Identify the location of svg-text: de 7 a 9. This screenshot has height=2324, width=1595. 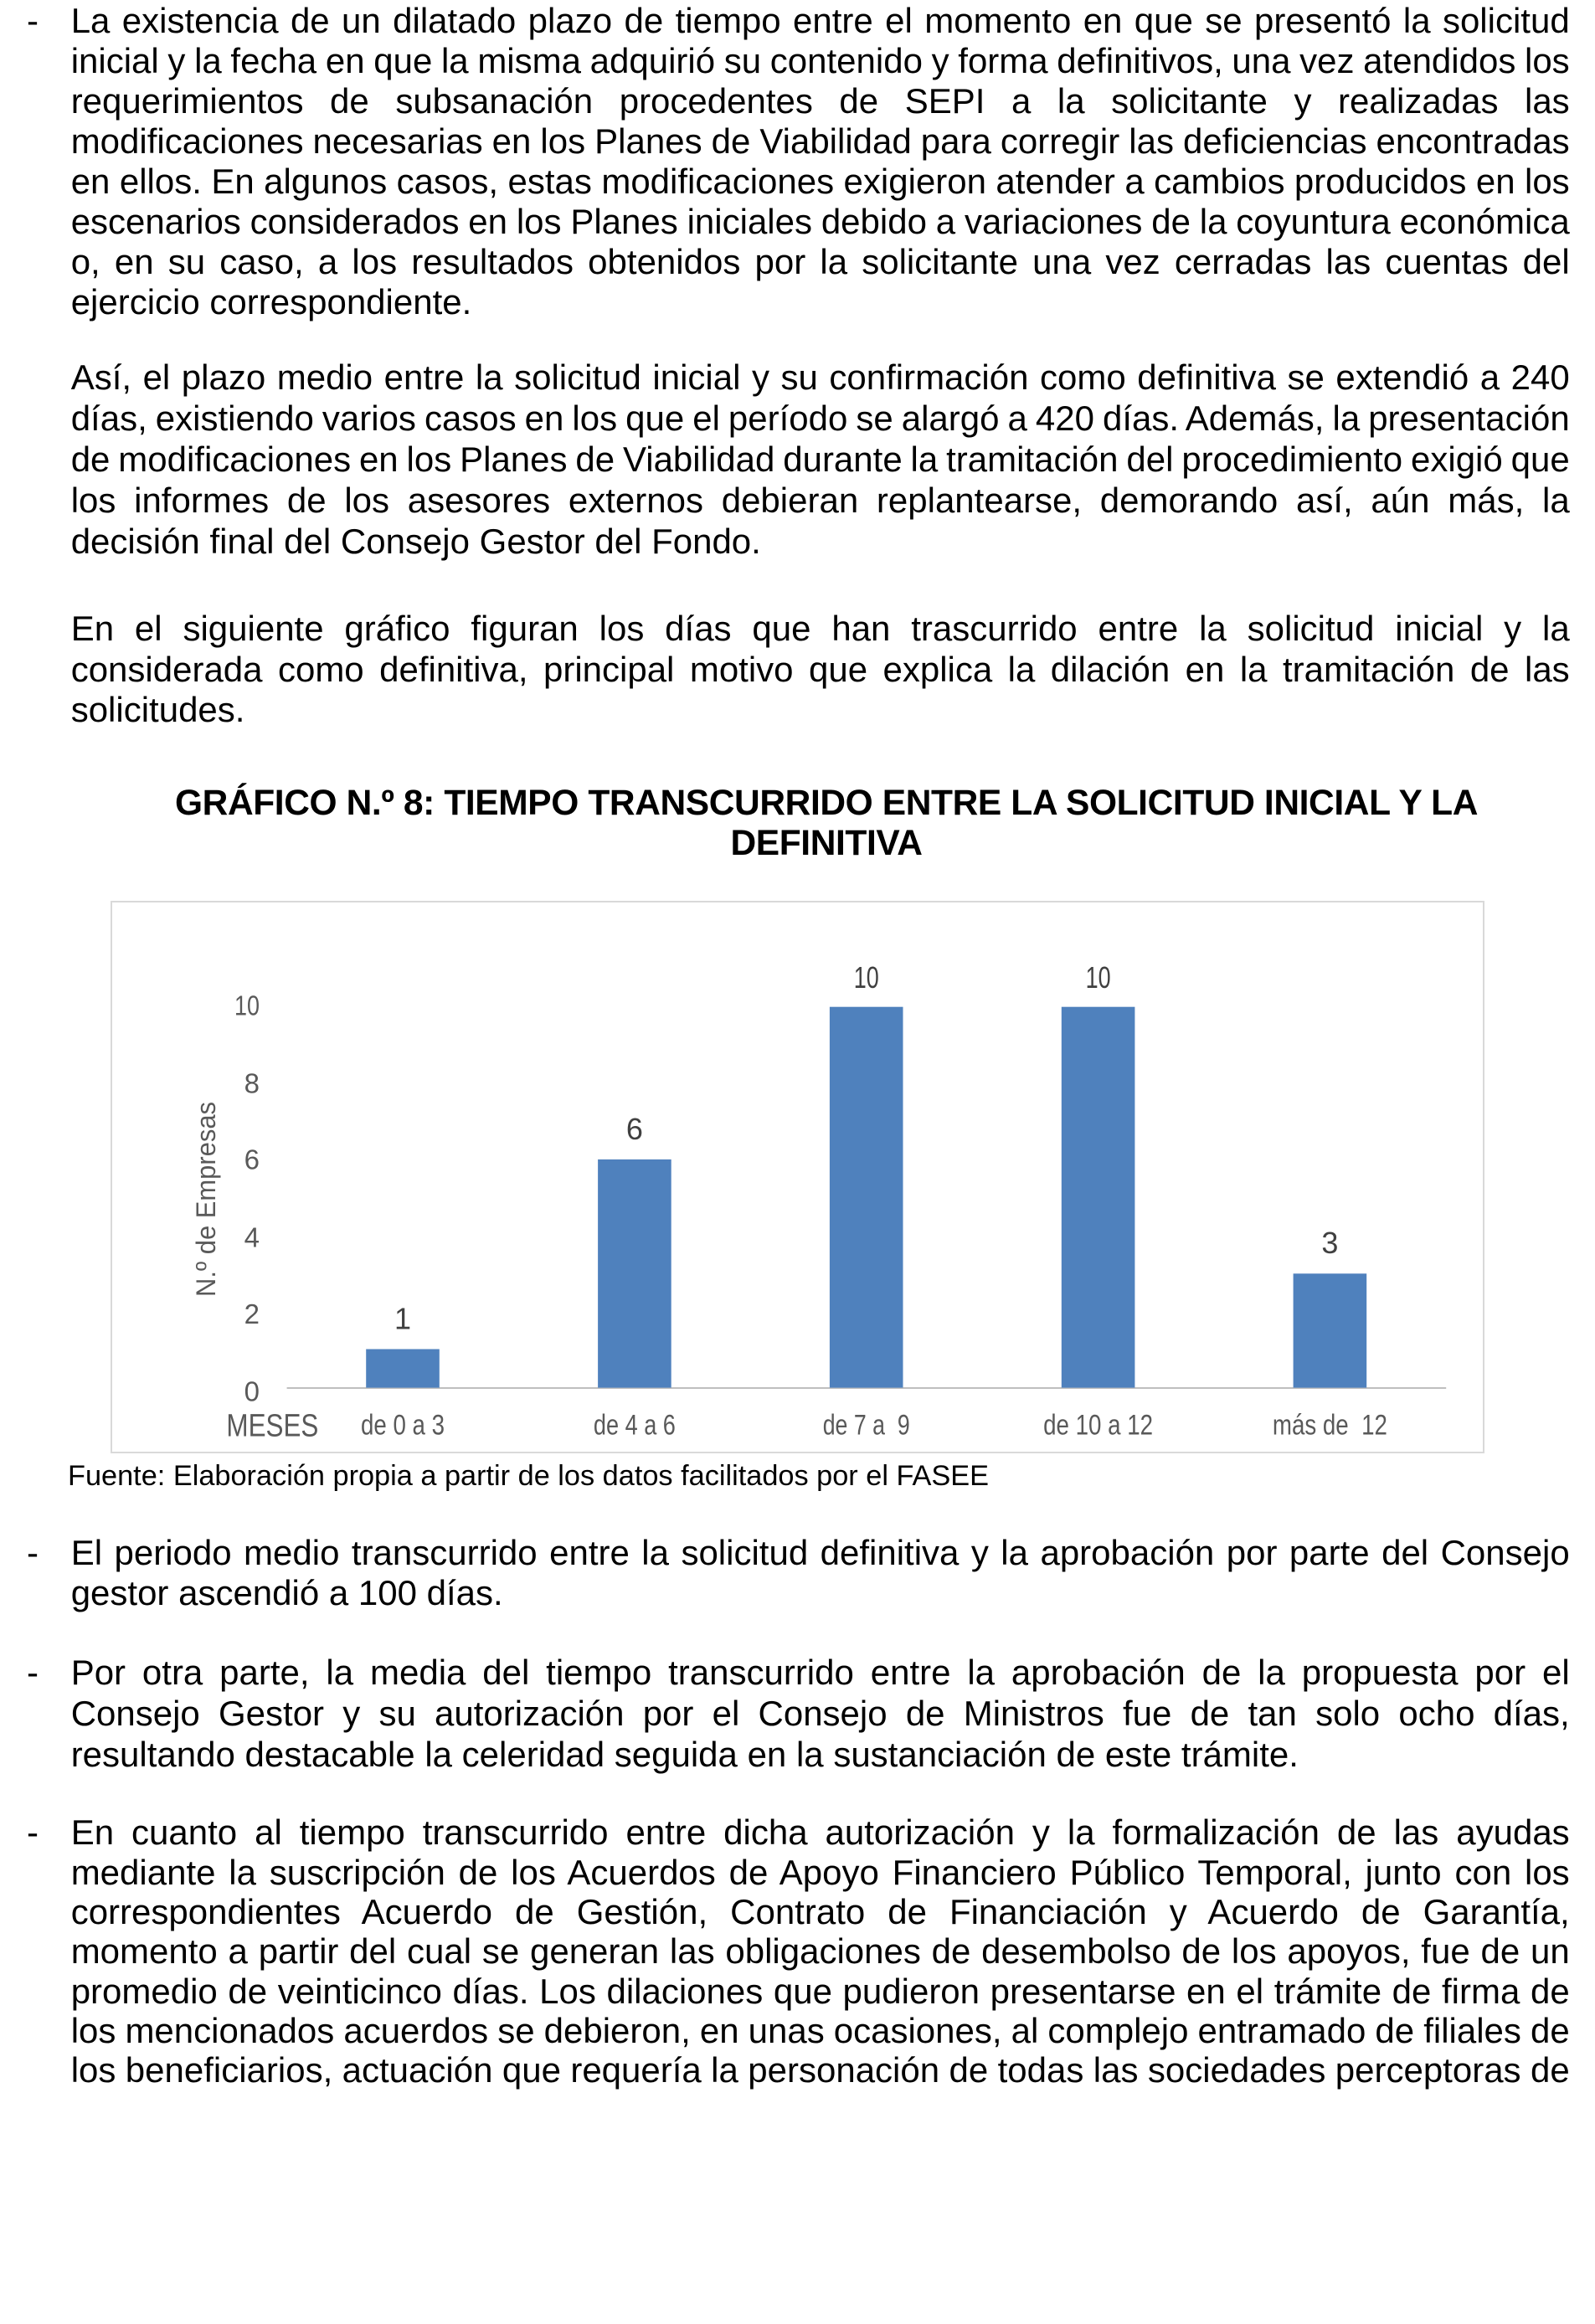
(866, 1426).